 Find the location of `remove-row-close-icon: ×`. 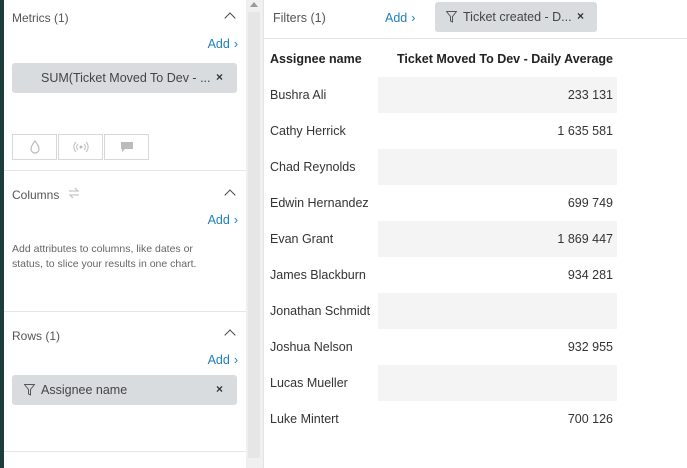

remove-row-close-icon: × is located at coordinates (219, 389).